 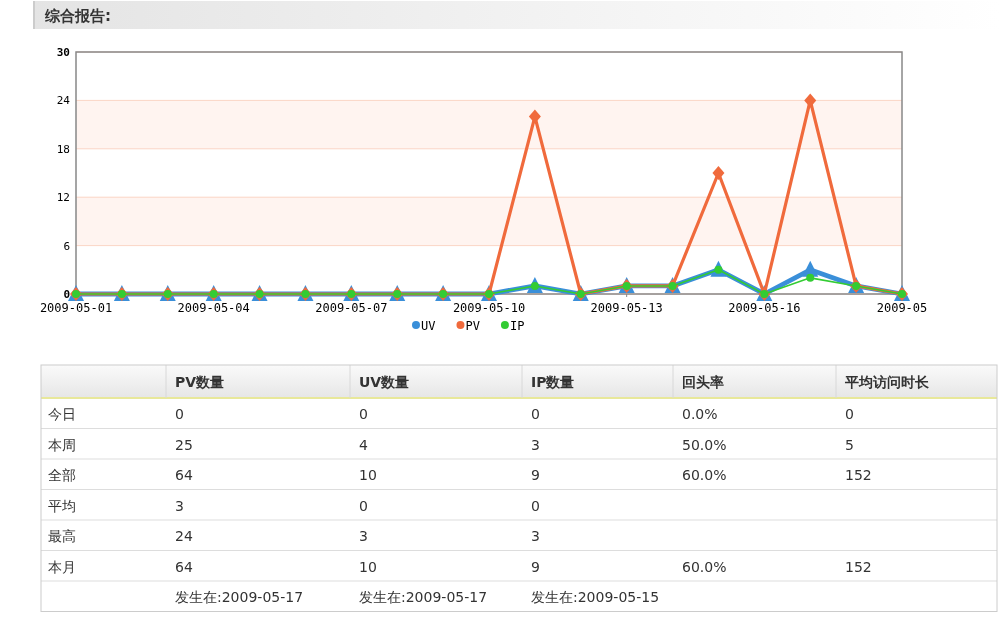 What do you see at coordinates (428, 326) in the screenshot?
I see `legend-label: UV` at bounding box center [428, 326].